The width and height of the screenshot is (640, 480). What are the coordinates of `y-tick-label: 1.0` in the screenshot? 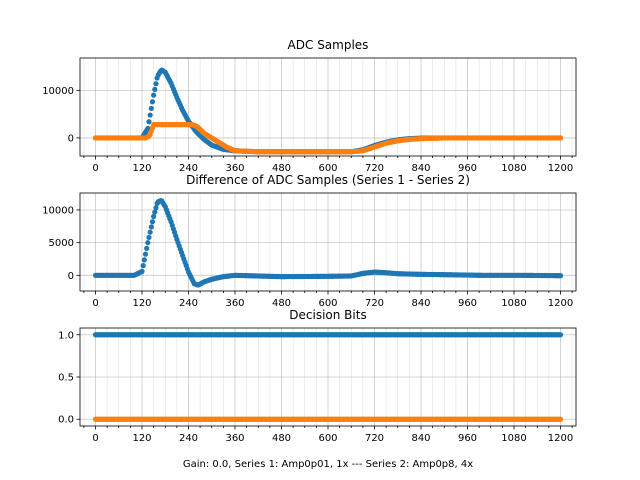 It's located at (66, 335).